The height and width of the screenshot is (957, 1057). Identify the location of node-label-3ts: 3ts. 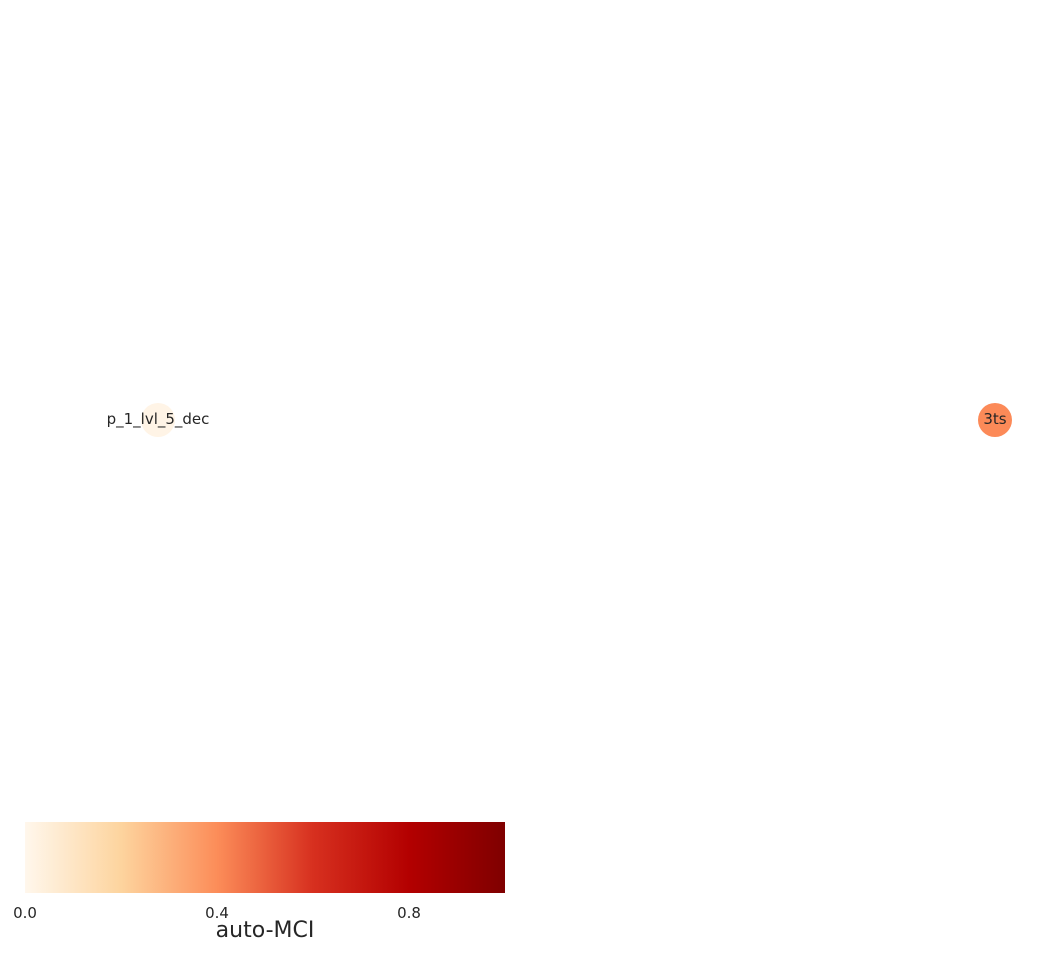
(995, 419).